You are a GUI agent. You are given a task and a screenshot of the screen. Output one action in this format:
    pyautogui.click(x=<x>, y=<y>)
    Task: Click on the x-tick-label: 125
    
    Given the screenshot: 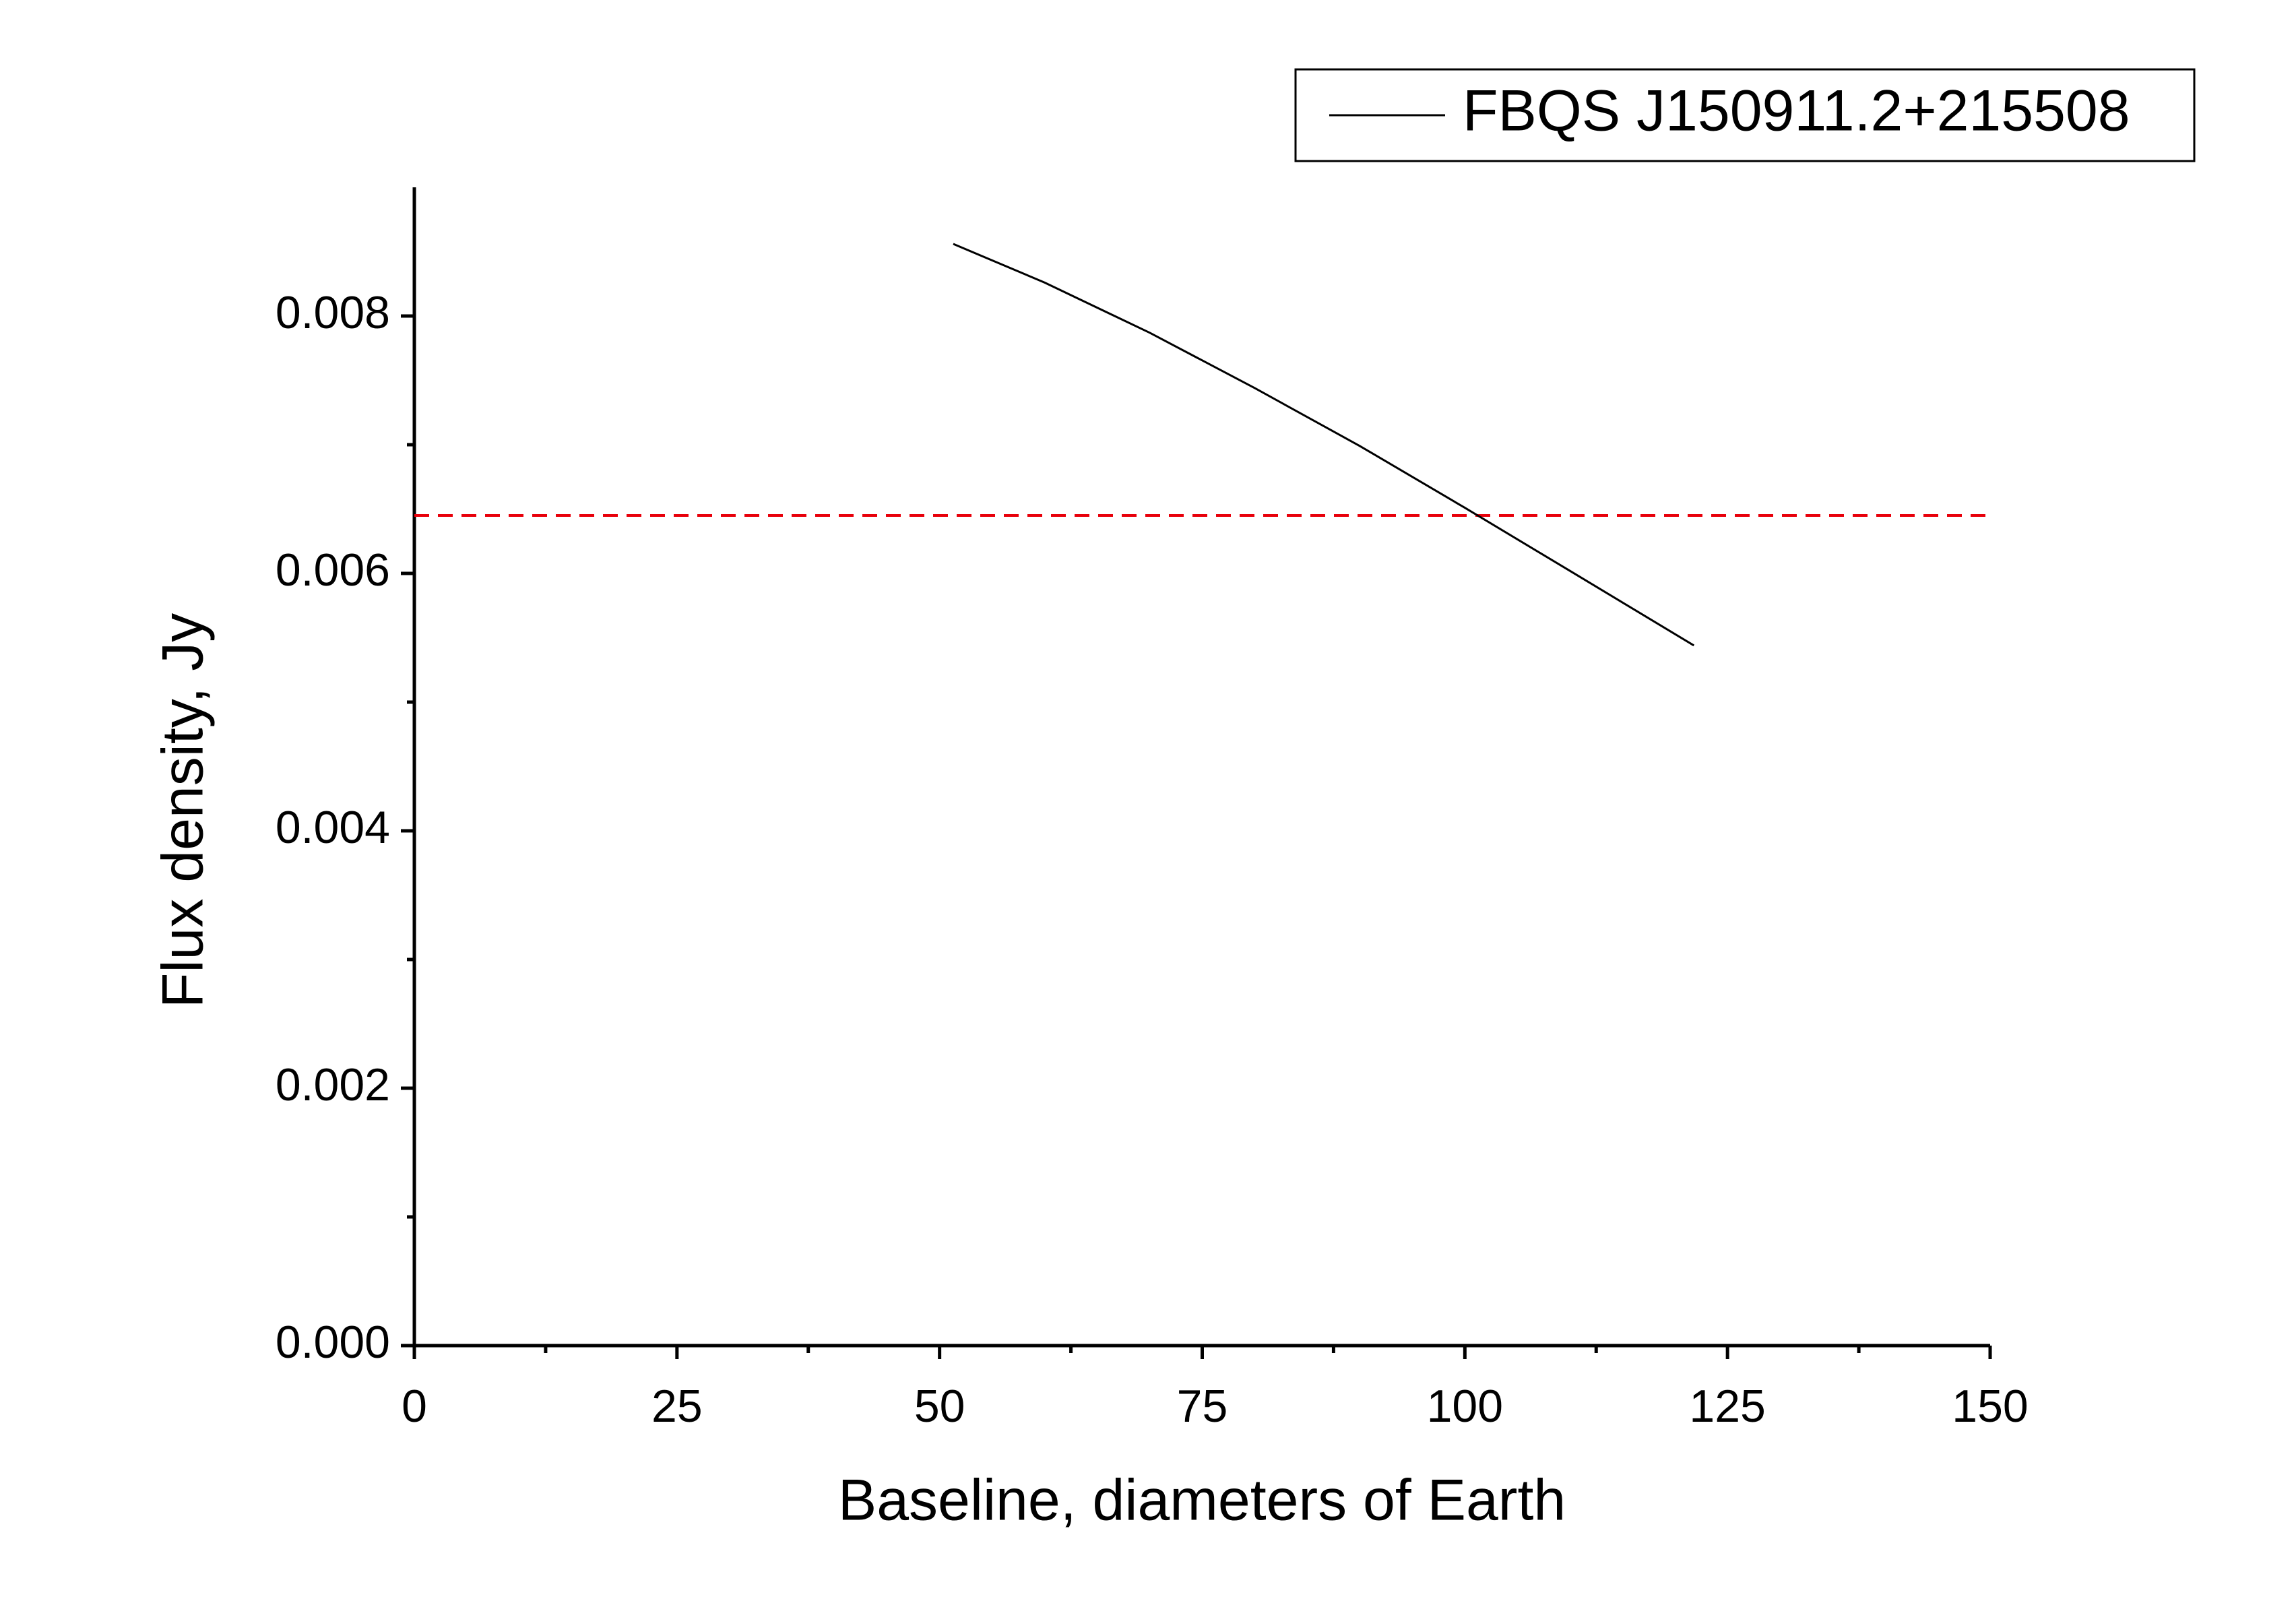 What is the action you would take?
    pyautogui.click(x=1727, y=1406)
    